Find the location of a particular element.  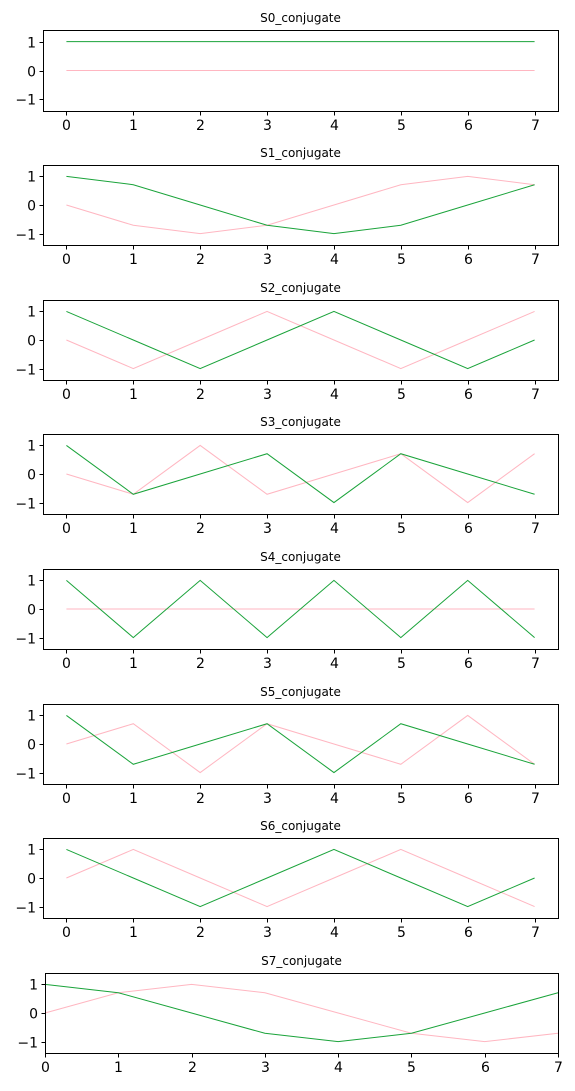

panel-title: S1_conjugate is located at coordinates (300, 153).